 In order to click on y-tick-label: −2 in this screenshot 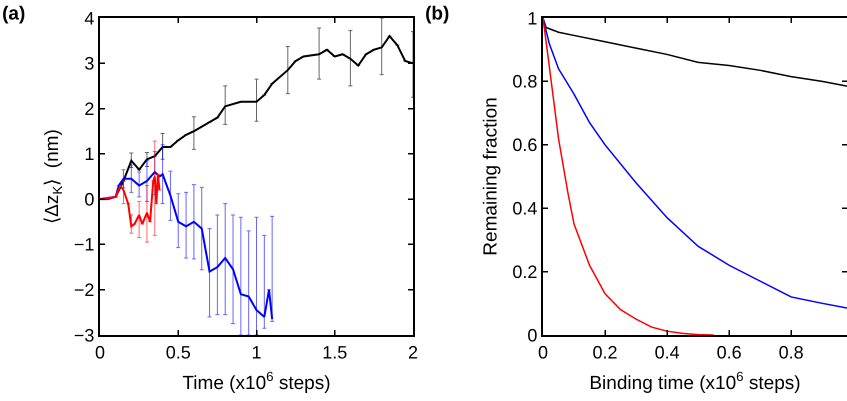, I will do `click(84, 290)`.